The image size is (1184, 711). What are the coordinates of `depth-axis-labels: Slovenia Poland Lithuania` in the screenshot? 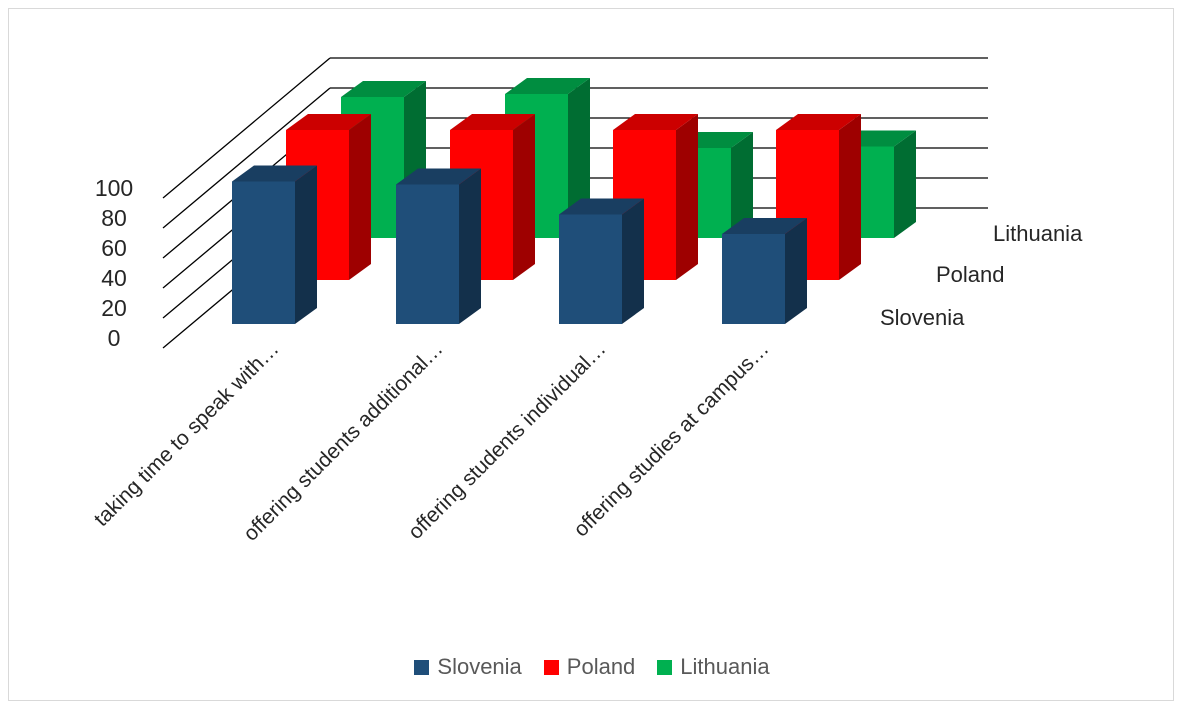 It's located at (981, 275).